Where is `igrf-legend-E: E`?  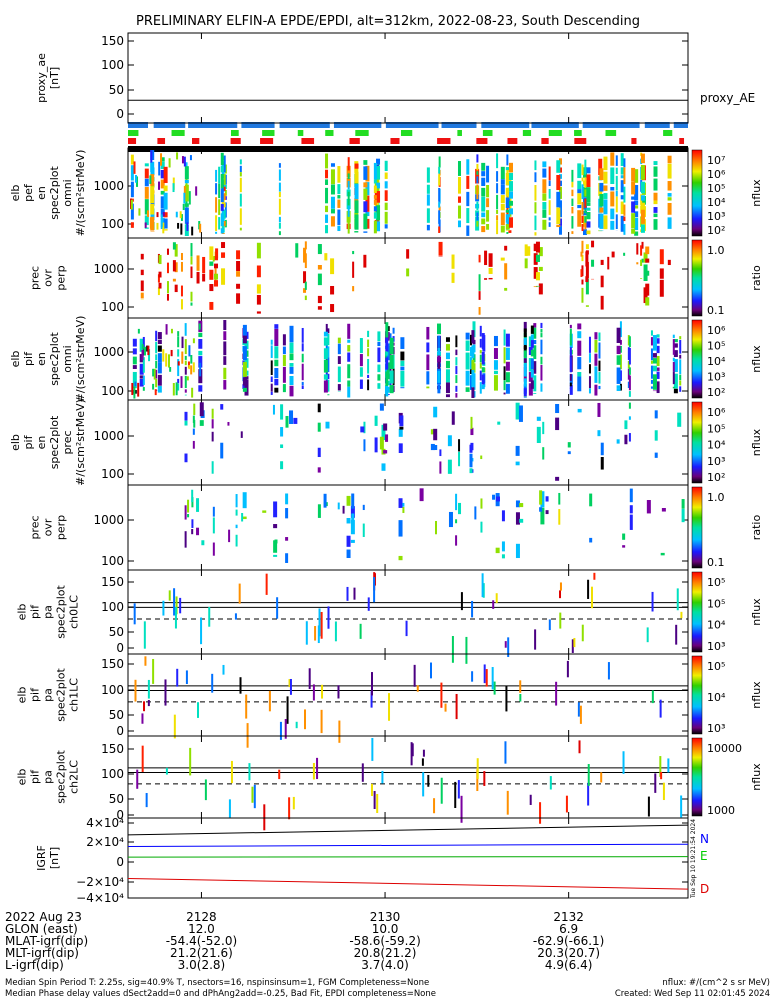
igrf-legend-E: E is located at coordinates (704, 856).